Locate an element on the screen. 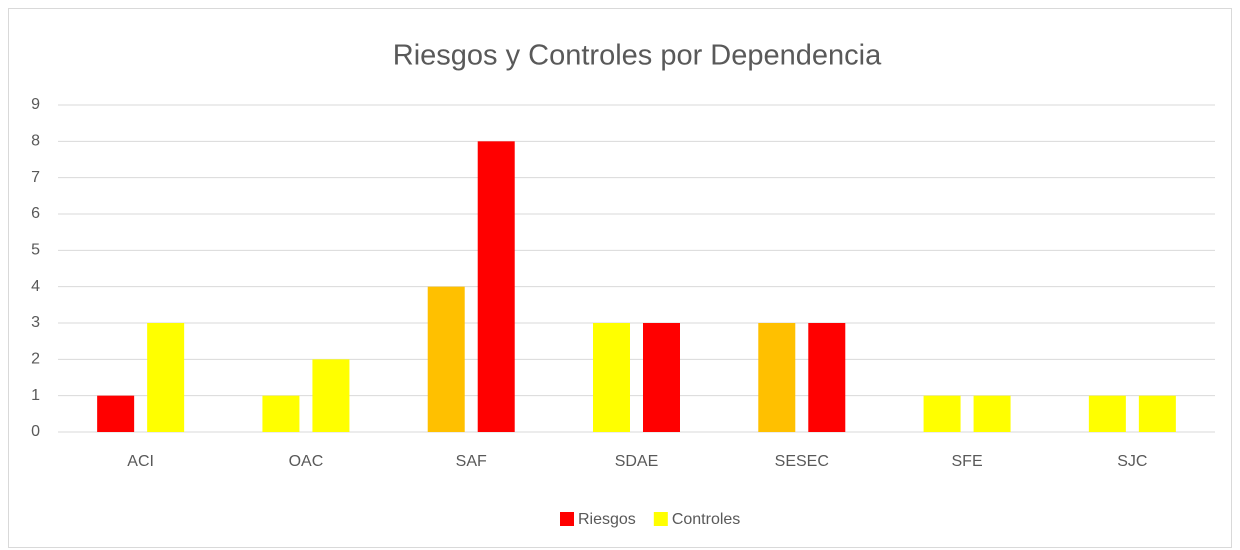 Image resolution: width=1240 pixels, height=550 pixels. x-tick-label: SFE is located at coordinates (967, 461).